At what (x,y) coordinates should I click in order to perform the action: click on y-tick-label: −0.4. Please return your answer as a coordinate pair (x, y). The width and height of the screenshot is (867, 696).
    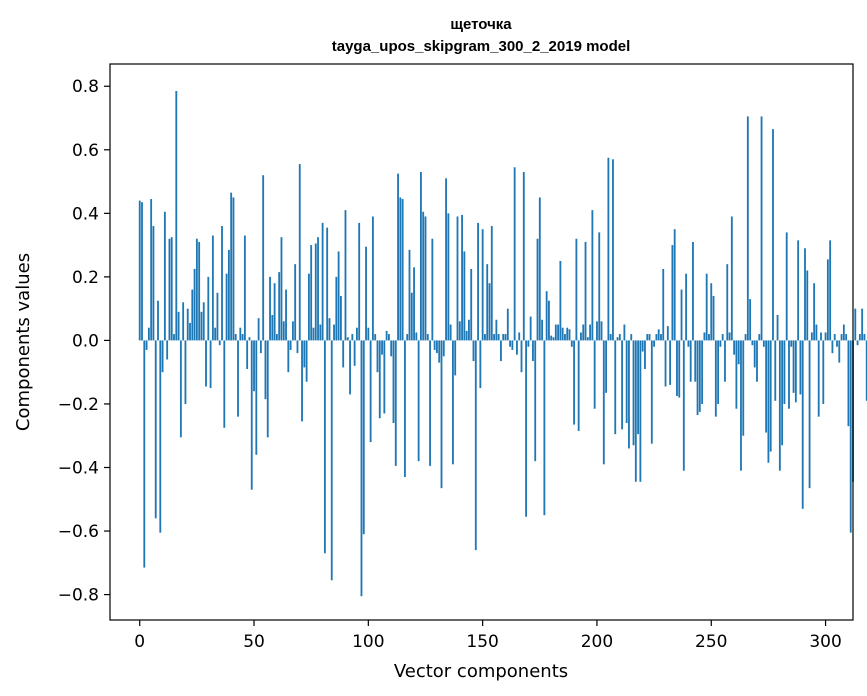
    Looking at the image, I should click on (78, 468).